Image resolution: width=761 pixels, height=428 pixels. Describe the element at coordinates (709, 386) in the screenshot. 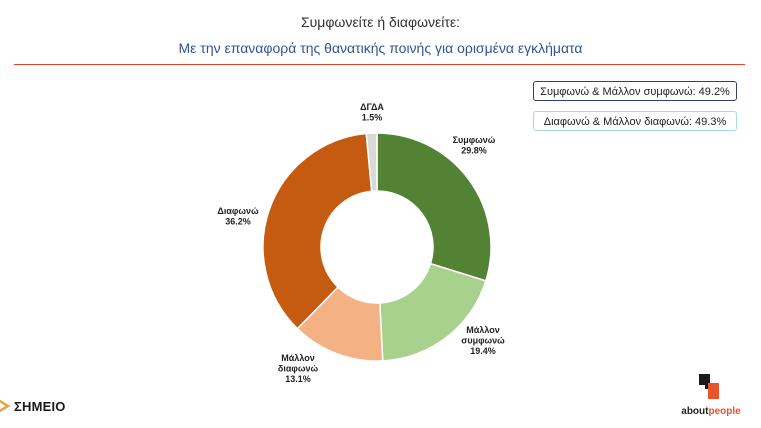

I see `aboutpeople-mark-icon` at that location.